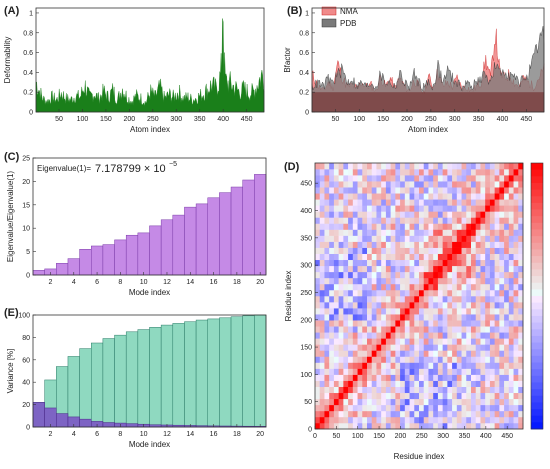 Image resolution: width=550 pixels, height=469 pixels. Describe the element at coordinates (349, 11) in the screenshot. I see `legend-label-nma: NMA` at that location.